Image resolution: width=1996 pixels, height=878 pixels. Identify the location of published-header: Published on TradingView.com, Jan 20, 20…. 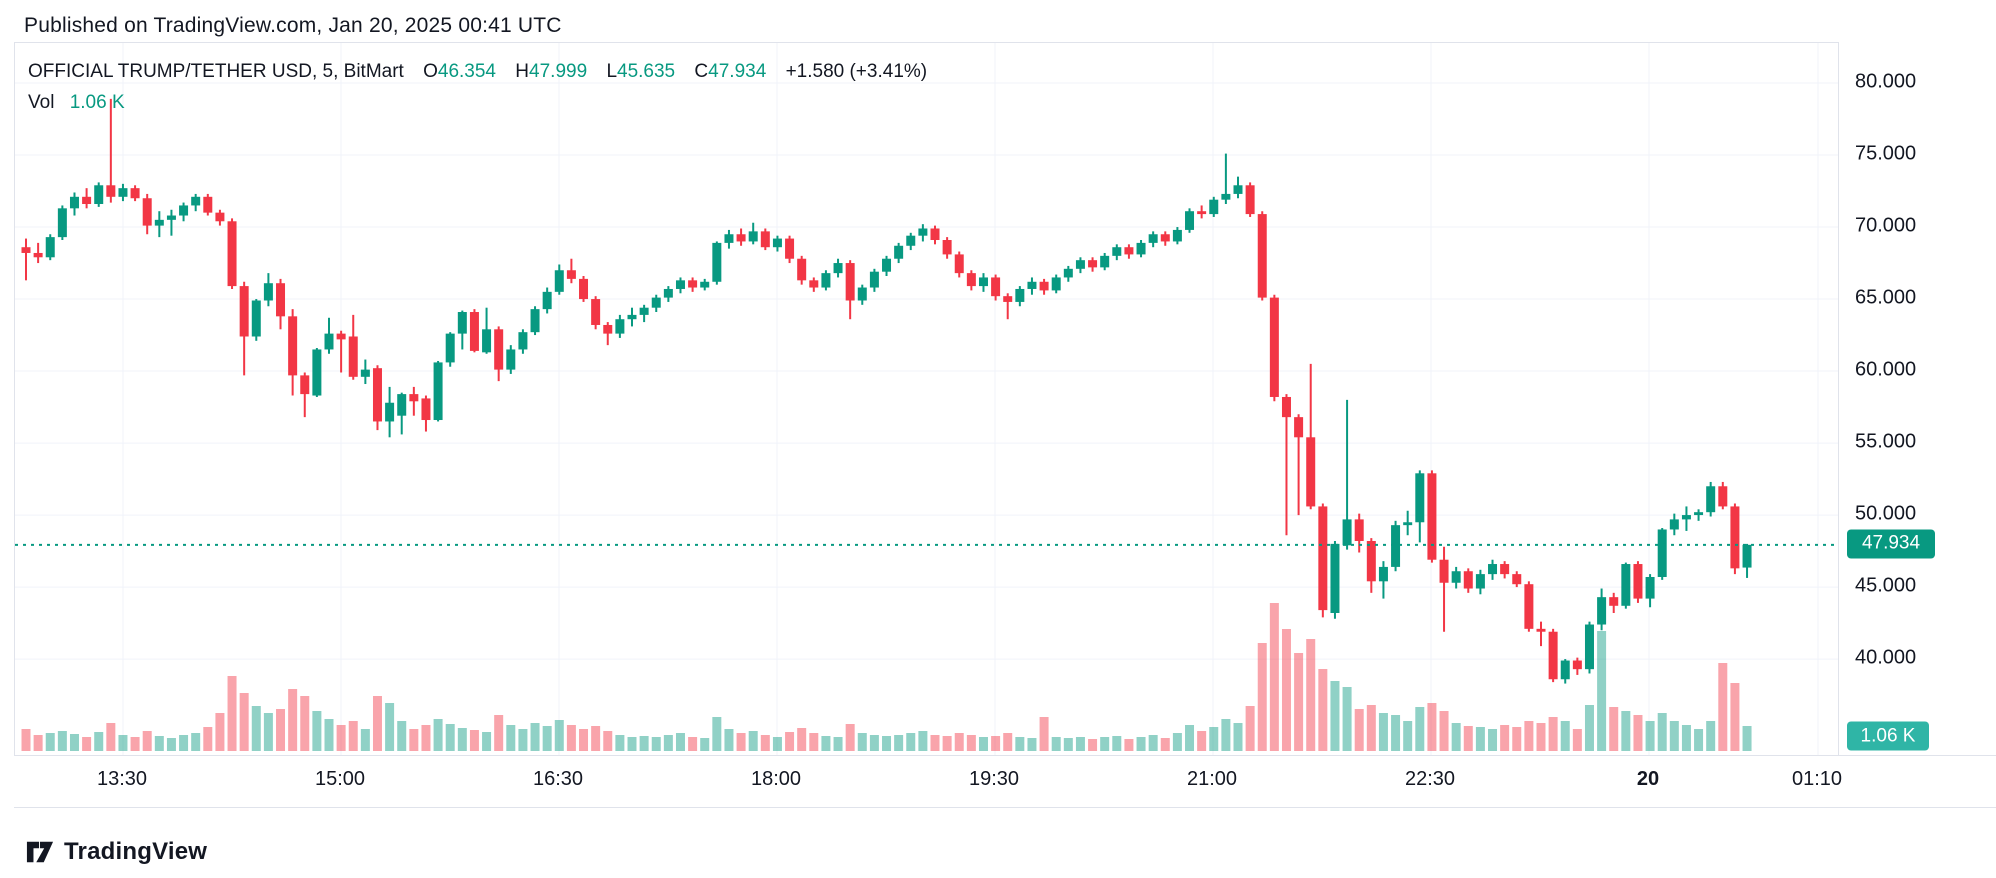
(293, 25).